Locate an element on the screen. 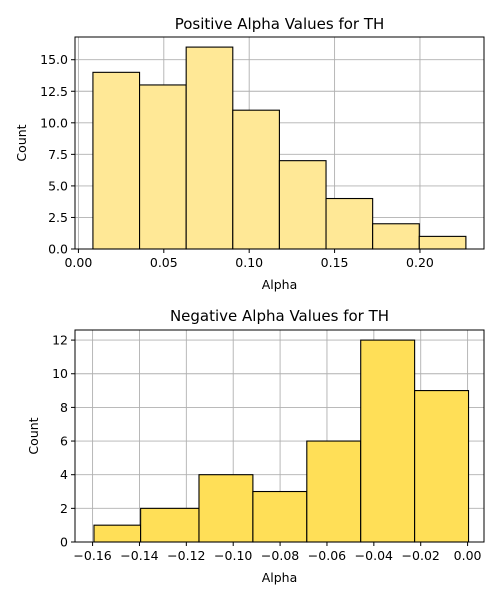 The image size is (500, 600). x-tick-label: 0.05 is located at coordinates (164, 262).